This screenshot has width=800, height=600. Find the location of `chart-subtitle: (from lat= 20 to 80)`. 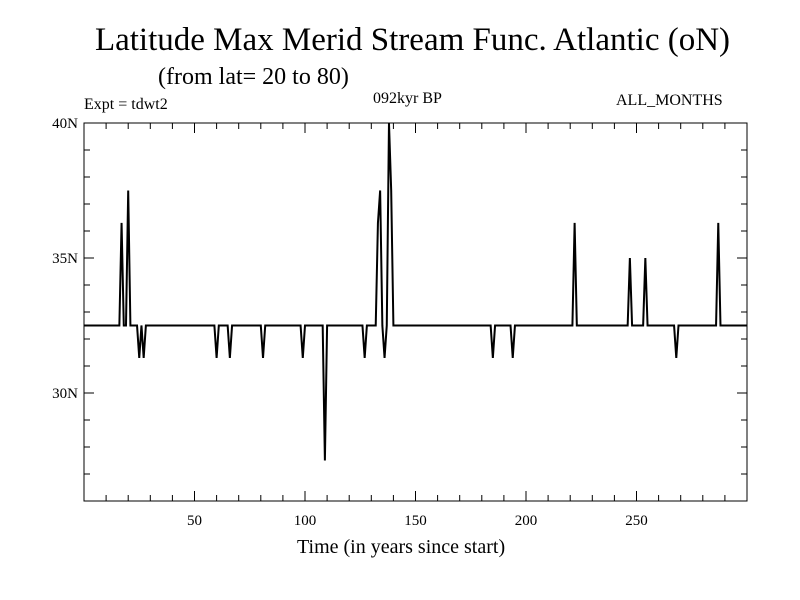

chart-subtitle: (from lat= 20 to 80) is located at coordinates (253, 77).